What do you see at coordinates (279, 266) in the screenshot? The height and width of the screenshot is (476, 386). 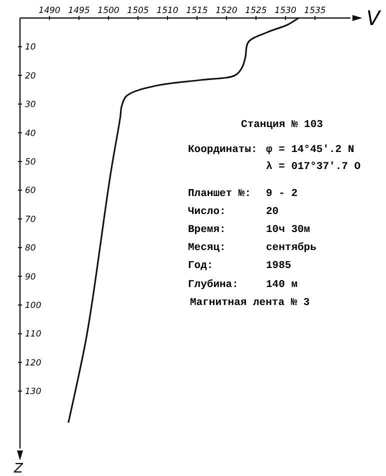 I see `annotation: 1985` at bounding box center [279, 266].